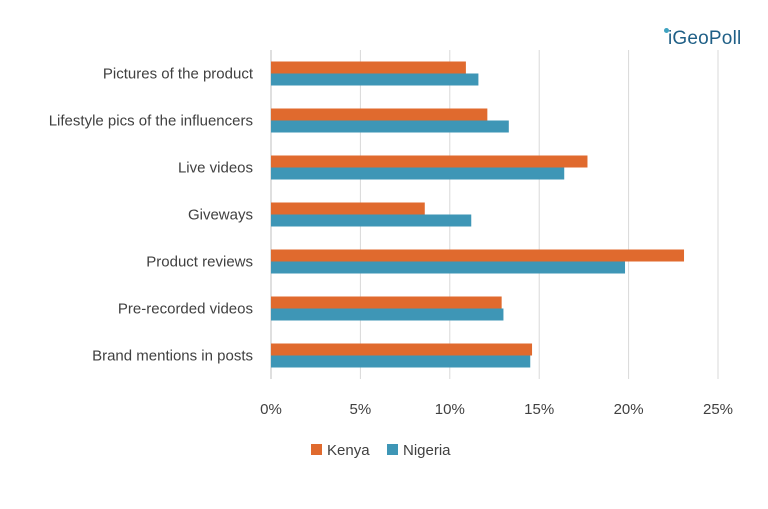 The height and width of the screenshot is (509, 768). I want to click on category-label: Pictures of the product, so click(178, 74).